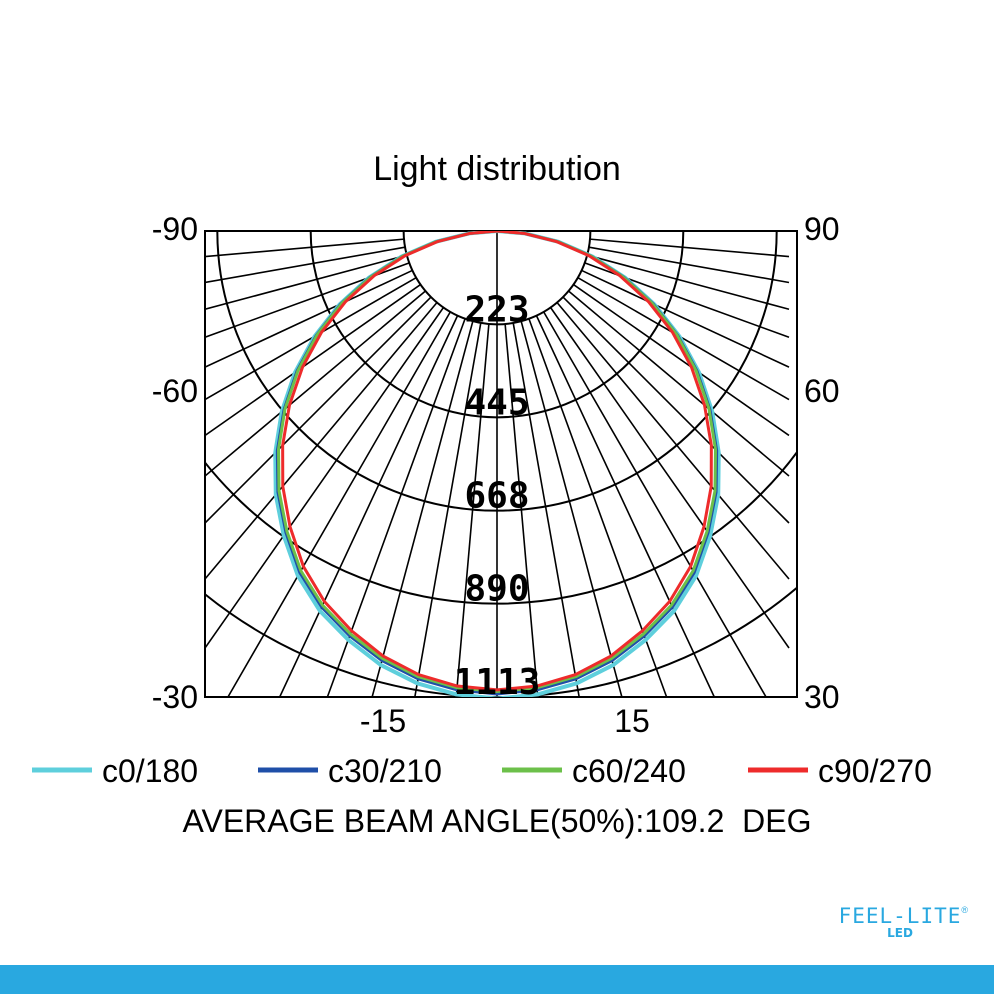  What do you see at coordinates (497, 979) in the screenshot?
I see `footer-bar` at bounding box center [497, 979].